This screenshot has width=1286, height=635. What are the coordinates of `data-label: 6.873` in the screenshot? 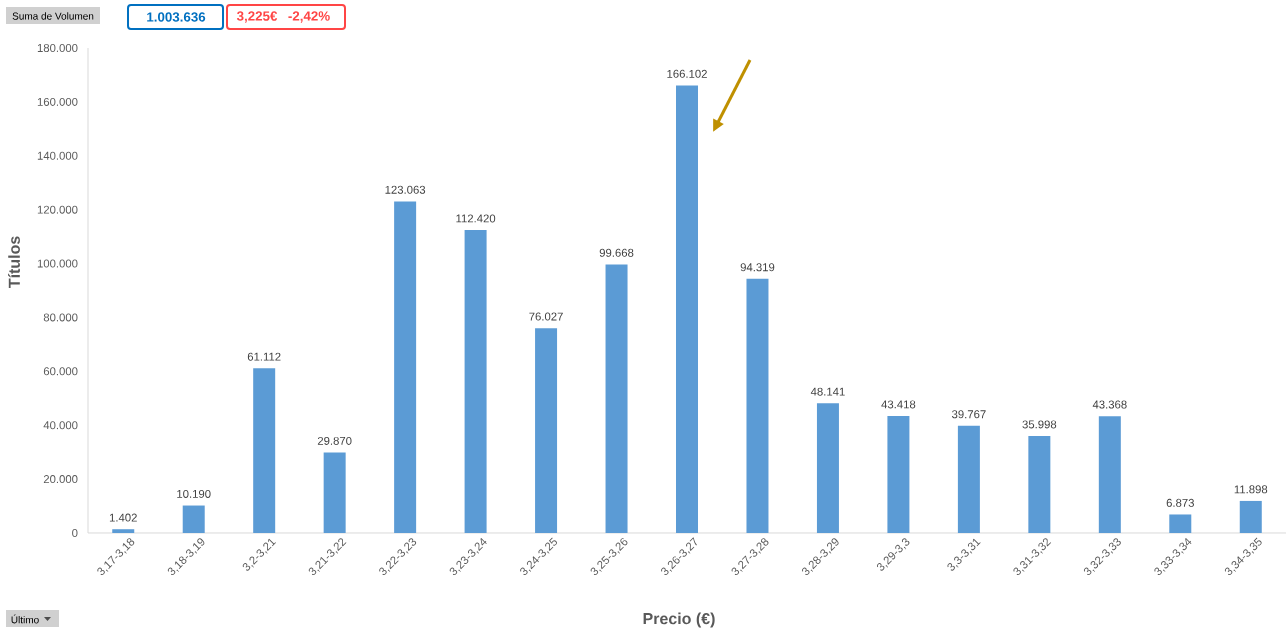 It's located at (1180, 502).